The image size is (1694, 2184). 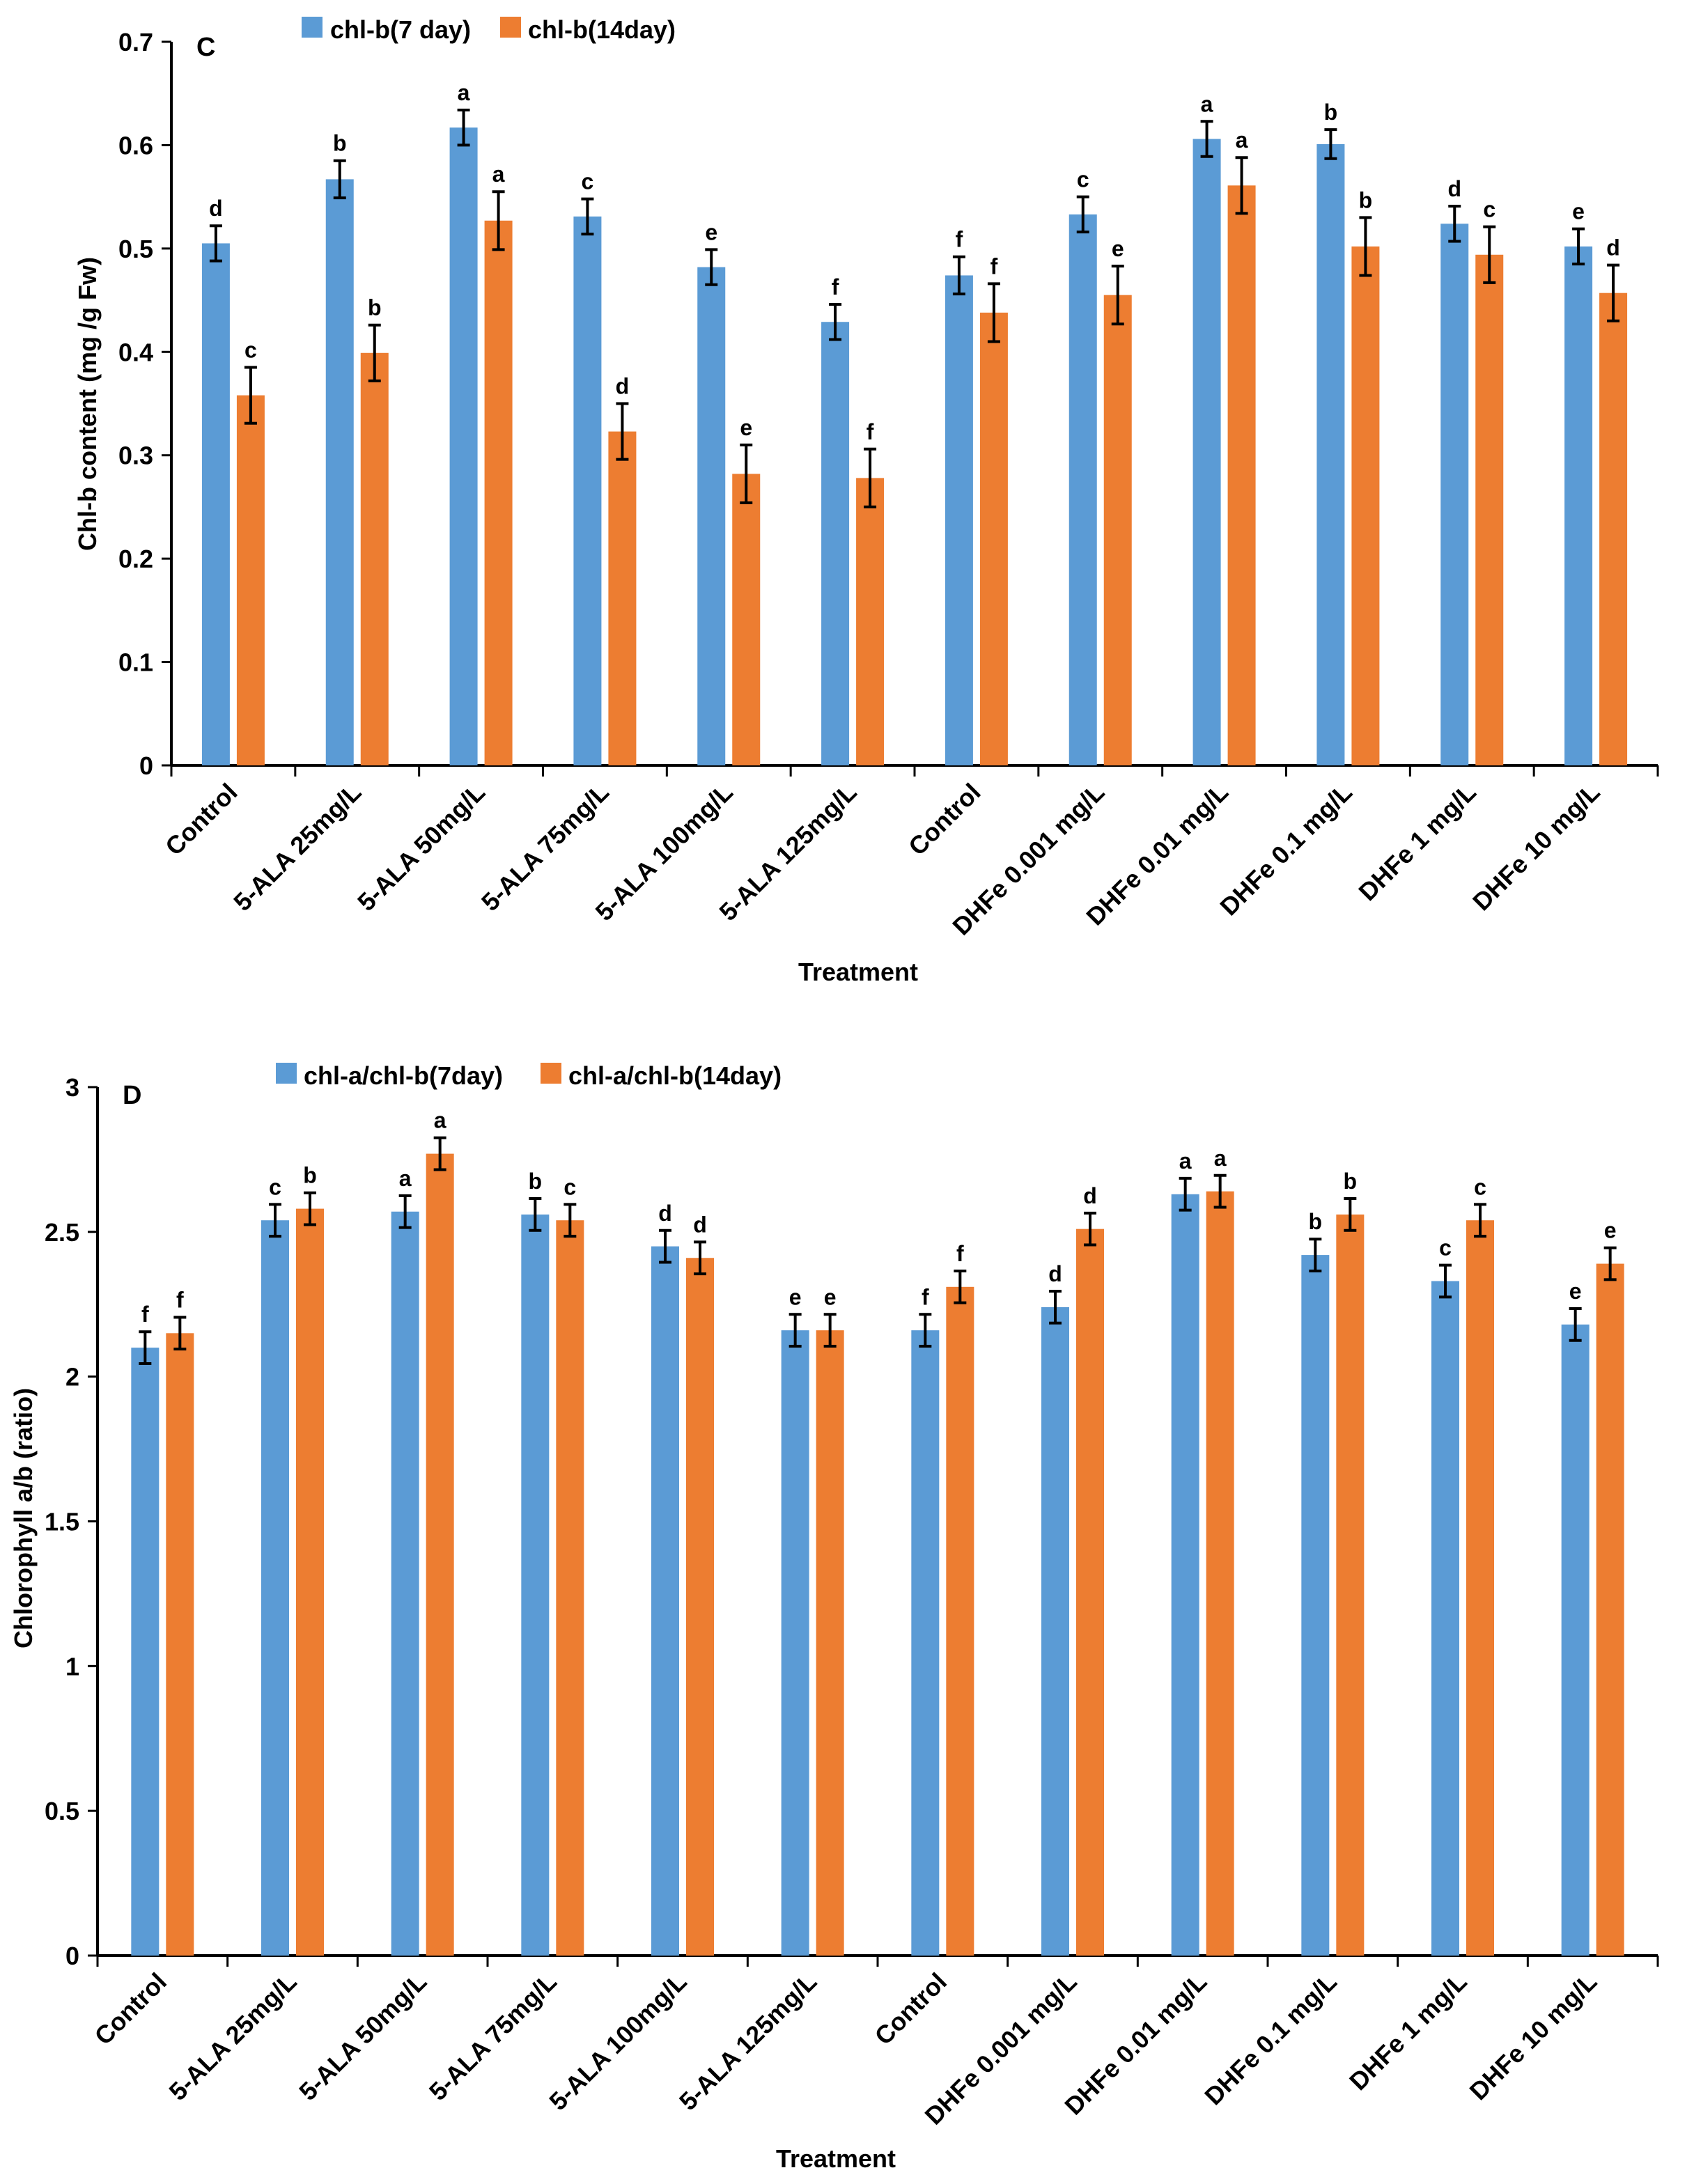 What do you see at coordinates (23, 1518) in the screenshot?
I see `y-axis-title: Chlorophyll a/b (ratio)` at bounding box center [23, 1518].